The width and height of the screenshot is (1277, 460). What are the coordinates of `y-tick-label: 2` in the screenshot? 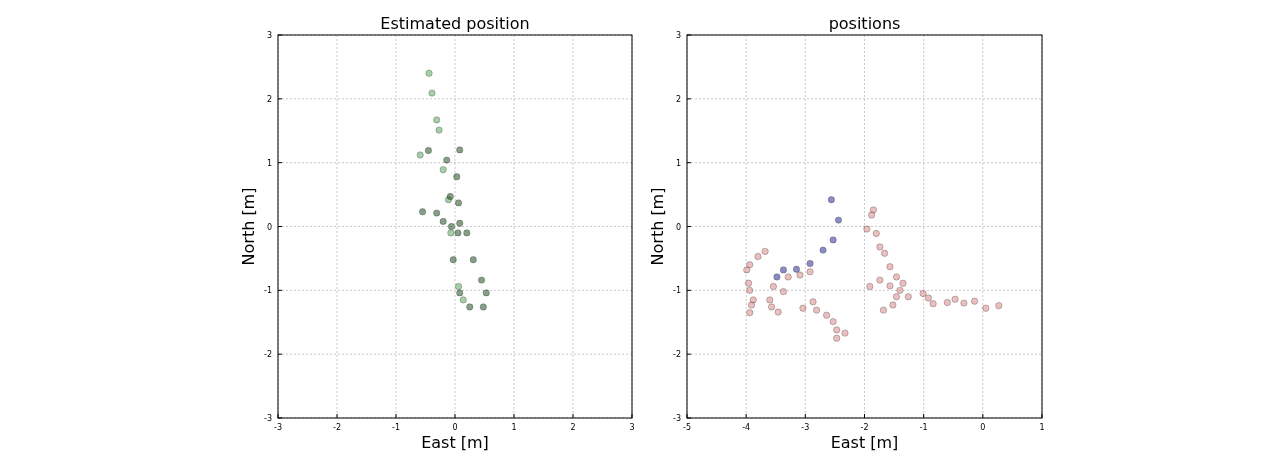 It's located at (269, 99).